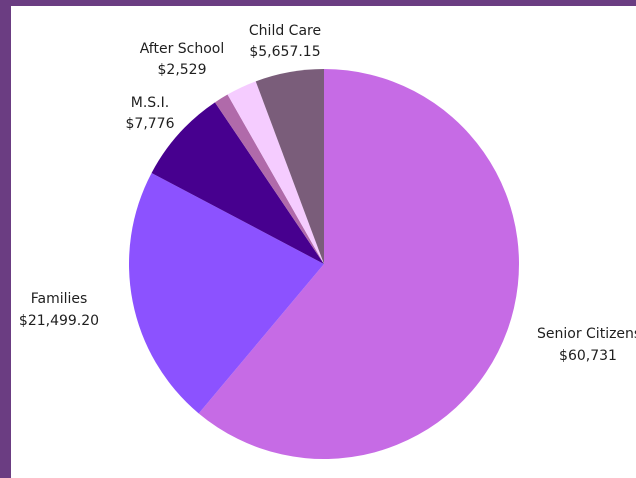 The image size is (636, 478). Describe the element at coordinates (285, 31) in the screenshot. I see `label-child-care-name: Child Care` at that location.